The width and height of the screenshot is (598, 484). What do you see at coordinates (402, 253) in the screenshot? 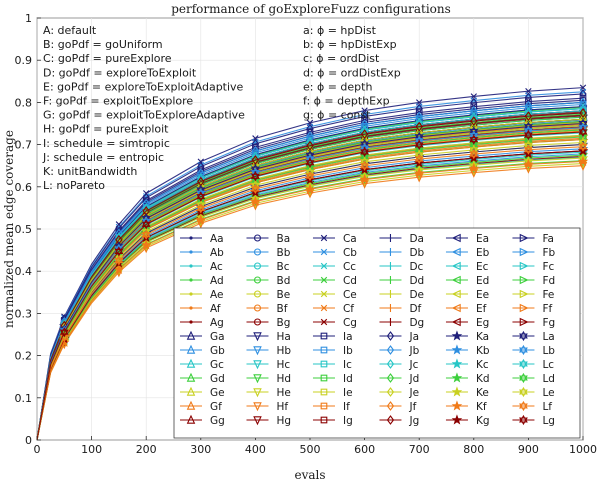
I see `legend-item-Db: Db` at bounding box center [402, 253].